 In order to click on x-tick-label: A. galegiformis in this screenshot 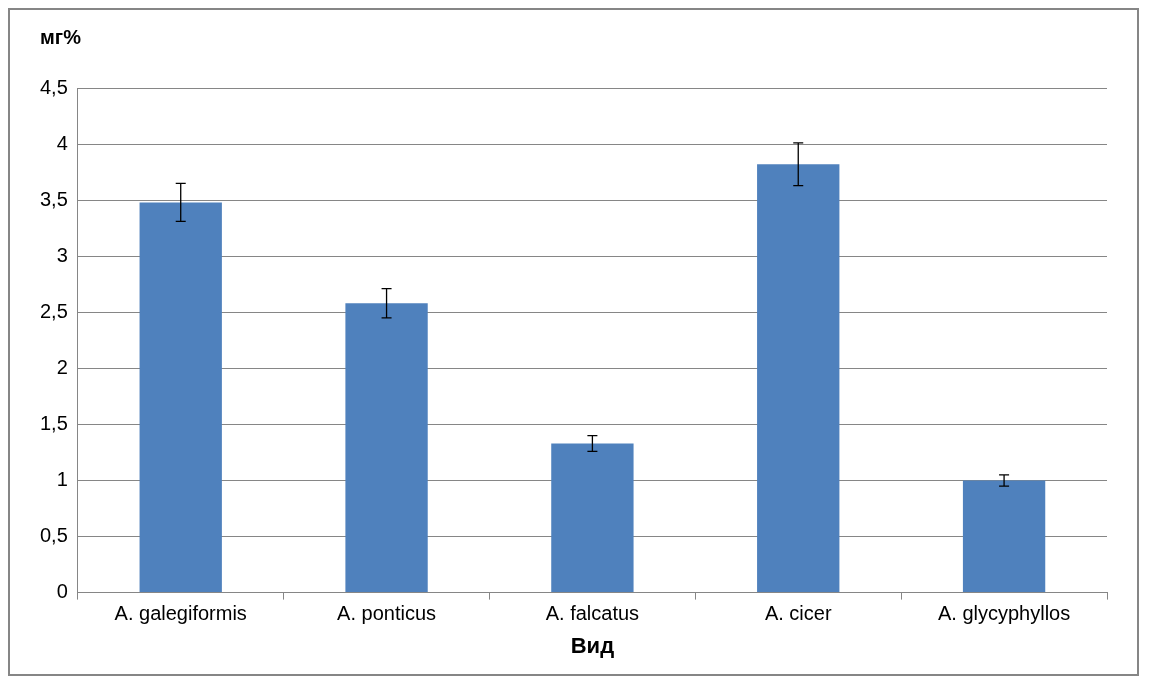, I will do `click(180, 613)`.